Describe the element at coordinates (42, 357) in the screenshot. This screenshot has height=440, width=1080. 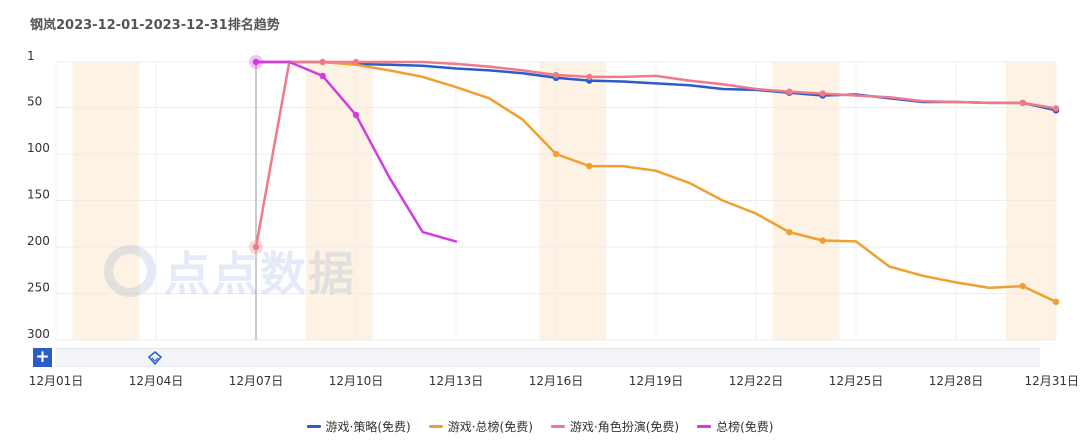
I see `zoom-add-button: +` at that location.